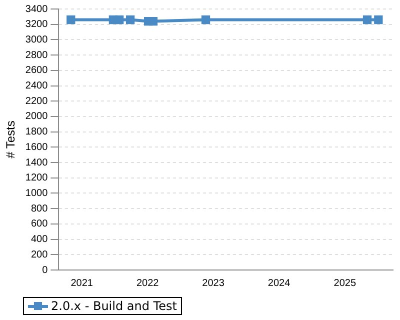 The width and height of the screenshot is (400, 320). I want to click on y-tick-label: 2800, so click(36, 55).